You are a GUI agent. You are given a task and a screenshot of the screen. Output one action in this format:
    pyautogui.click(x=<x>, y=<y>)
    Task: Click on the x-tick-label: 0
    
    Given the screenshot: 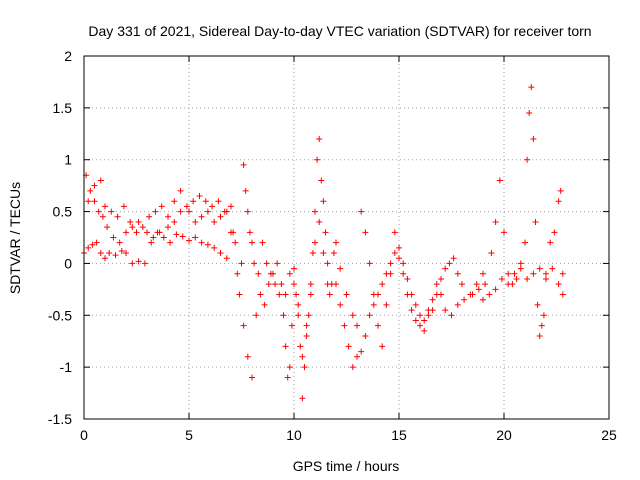 What is the action you would take?
    pyautogui.click(x=84, y=435)
    